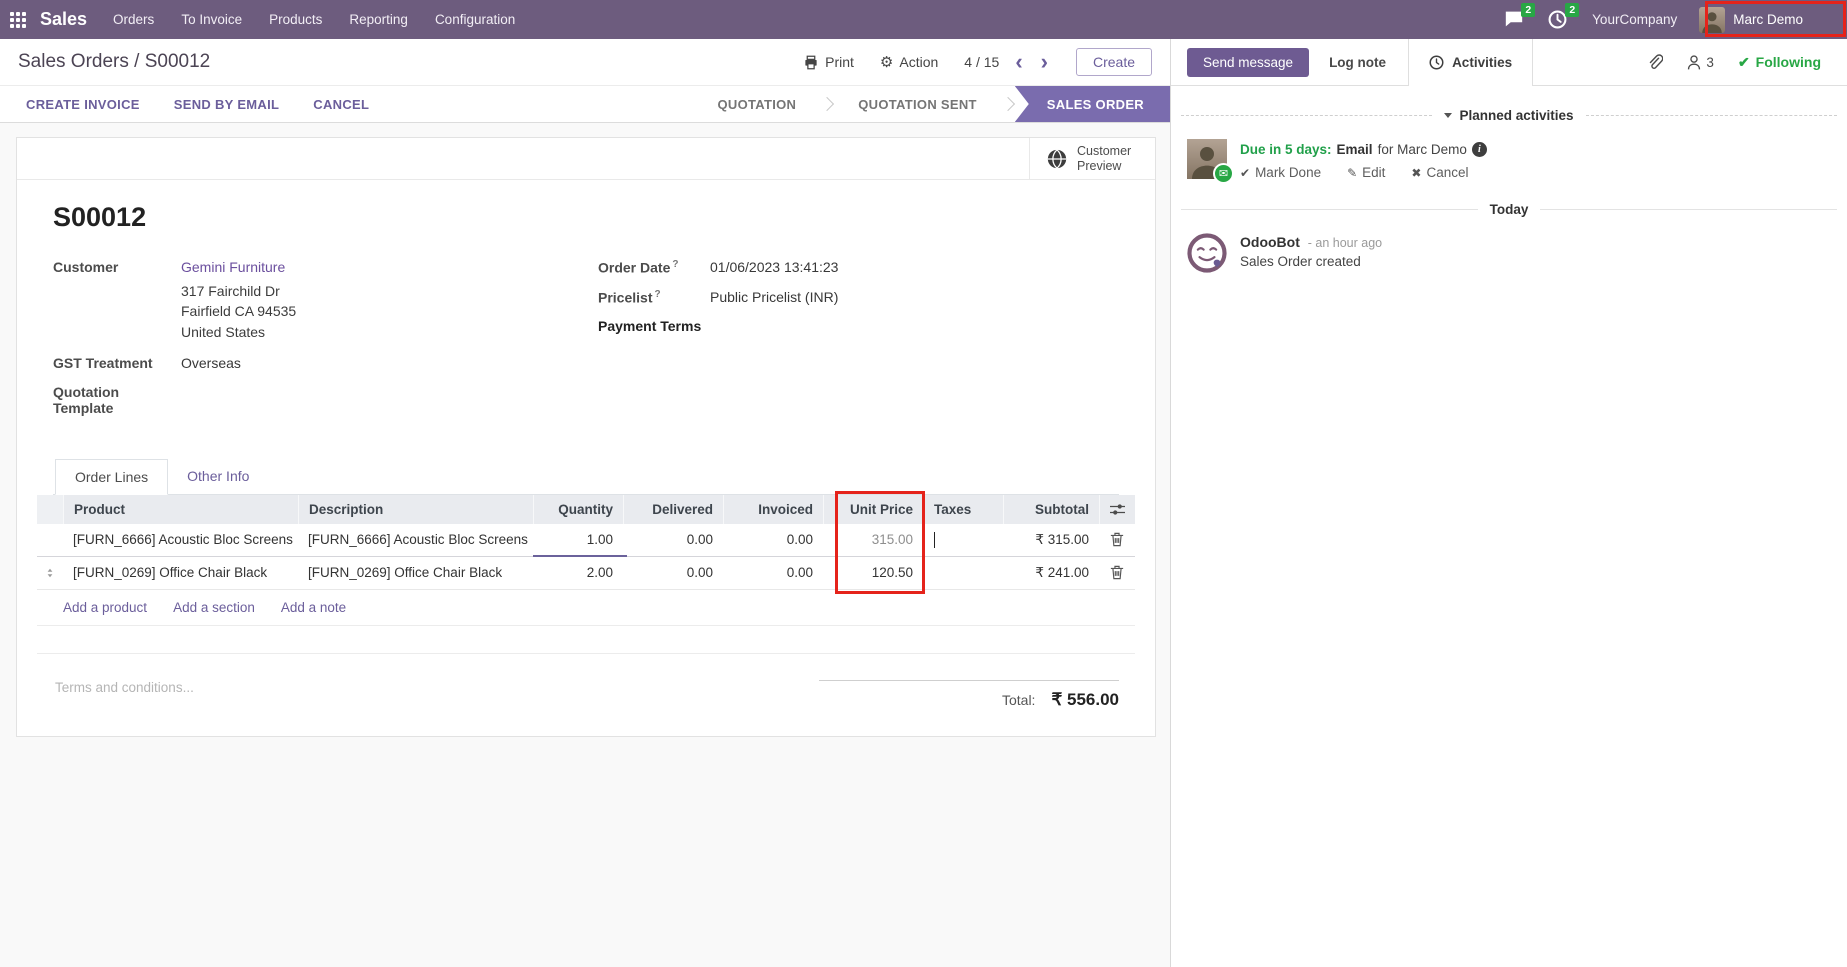 The height and width of the screenshot is (967, 1847). Describe the element at coordinates (1779, 62) in the screenshot. I see `following-button: ✔ Following` at that location.